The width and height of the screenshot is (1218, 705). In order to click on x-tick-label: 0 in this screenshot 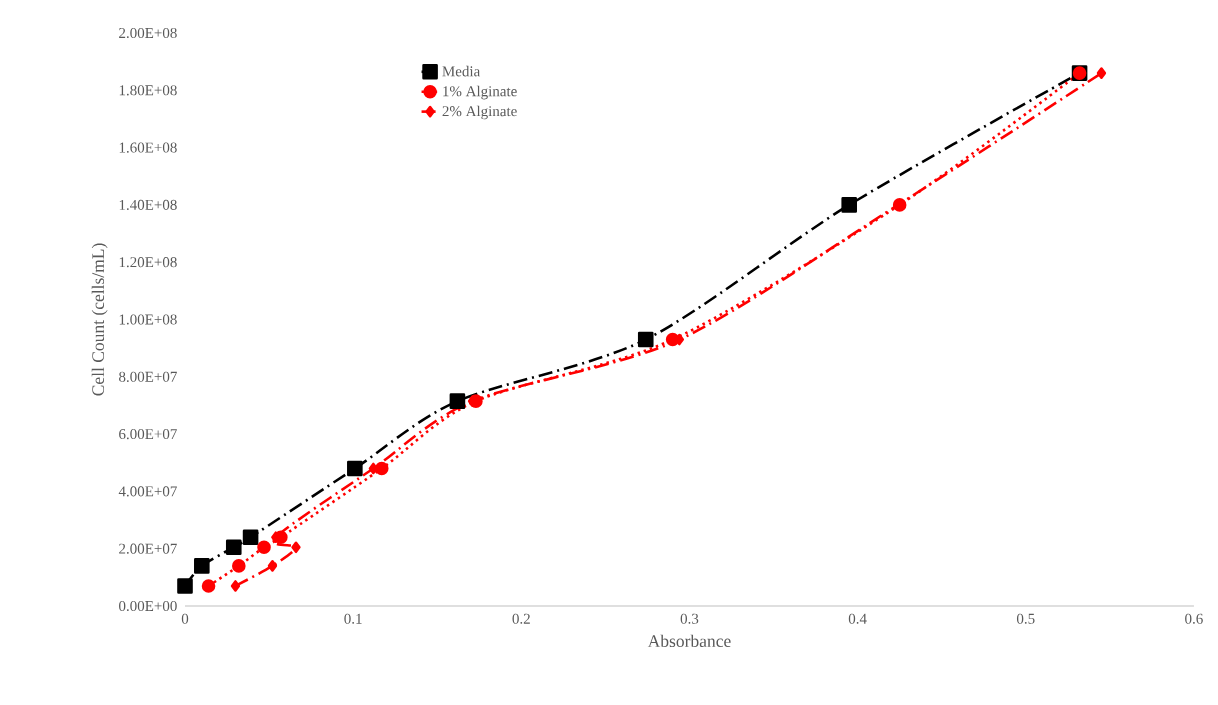, I will do `click(185, 618)`.